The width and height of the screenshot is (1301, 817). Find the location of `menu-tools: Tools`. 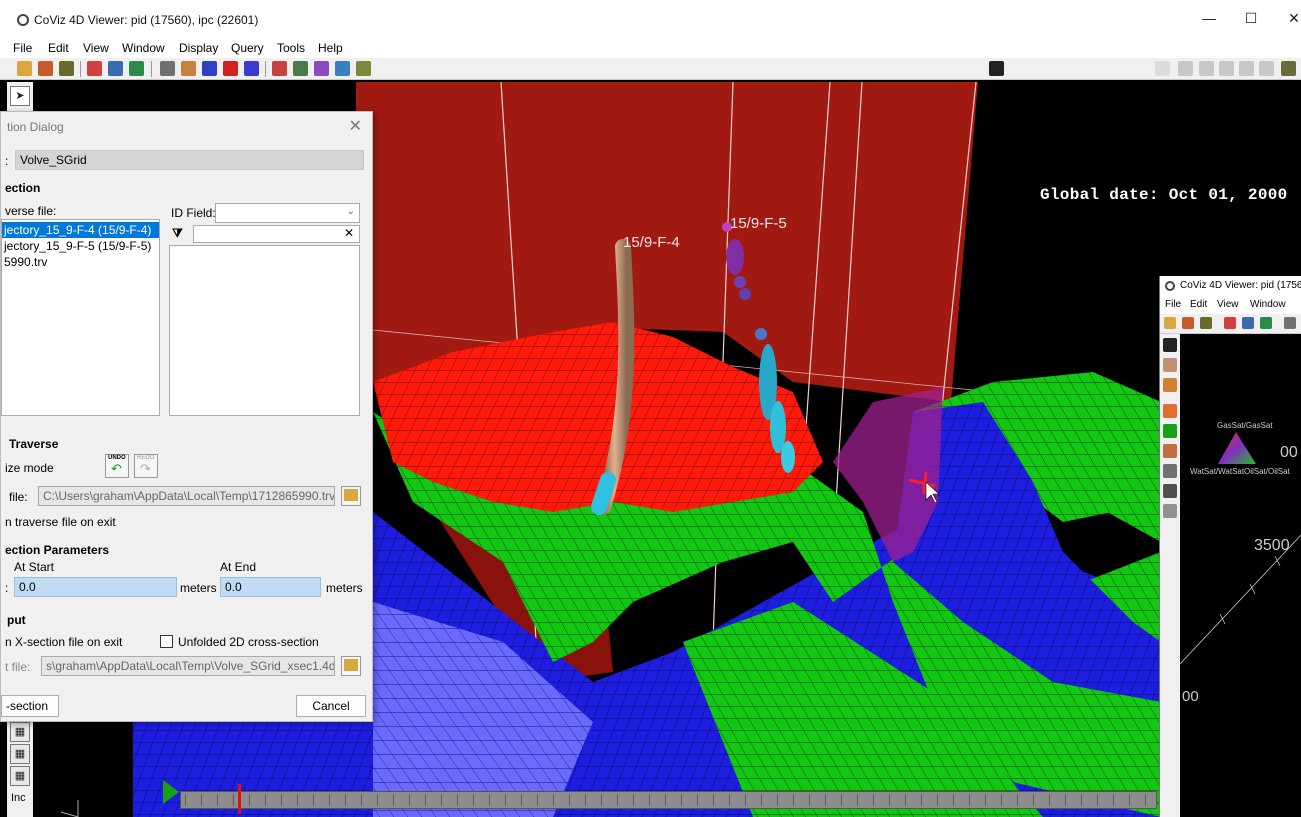

menu-tools: Tools is located at coordinates (291, 48).